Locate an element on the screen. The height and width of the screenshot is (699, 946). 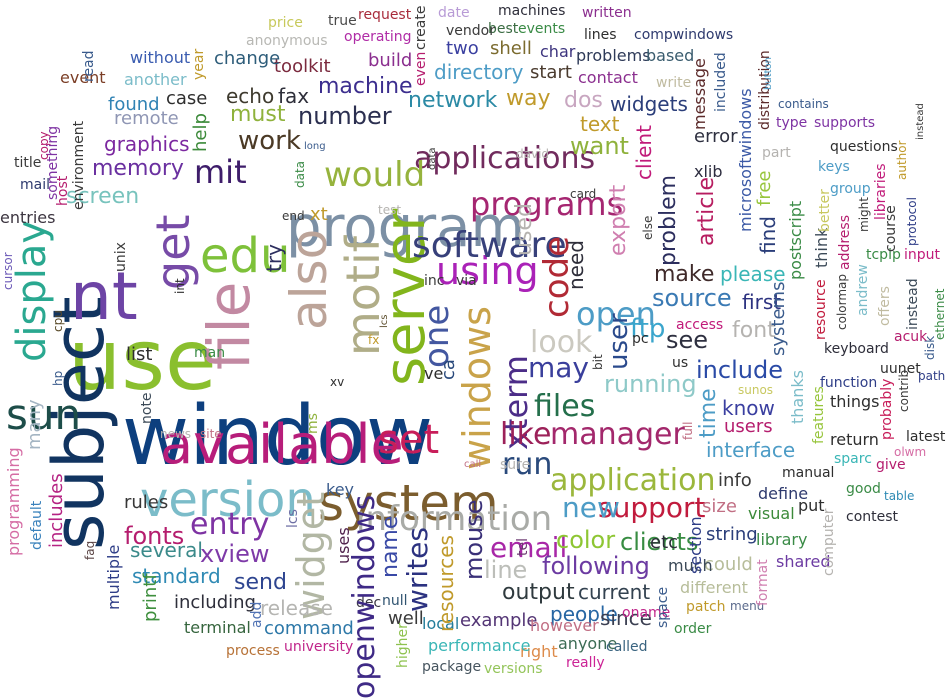
cloud-word-button: button is located at coordinates (768, 73).